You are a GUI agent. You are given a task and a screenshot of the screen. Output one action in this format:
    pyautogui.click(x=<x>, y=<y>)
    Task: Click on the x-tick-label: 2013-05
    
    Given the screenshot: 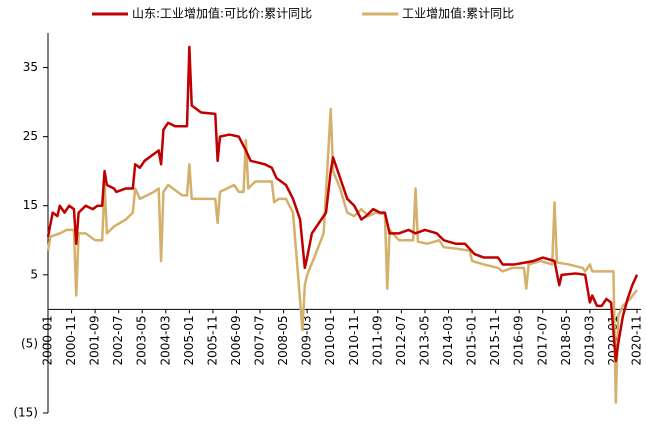 What is the action you would take?
    pyautogui.click(x=424, y=340)
    